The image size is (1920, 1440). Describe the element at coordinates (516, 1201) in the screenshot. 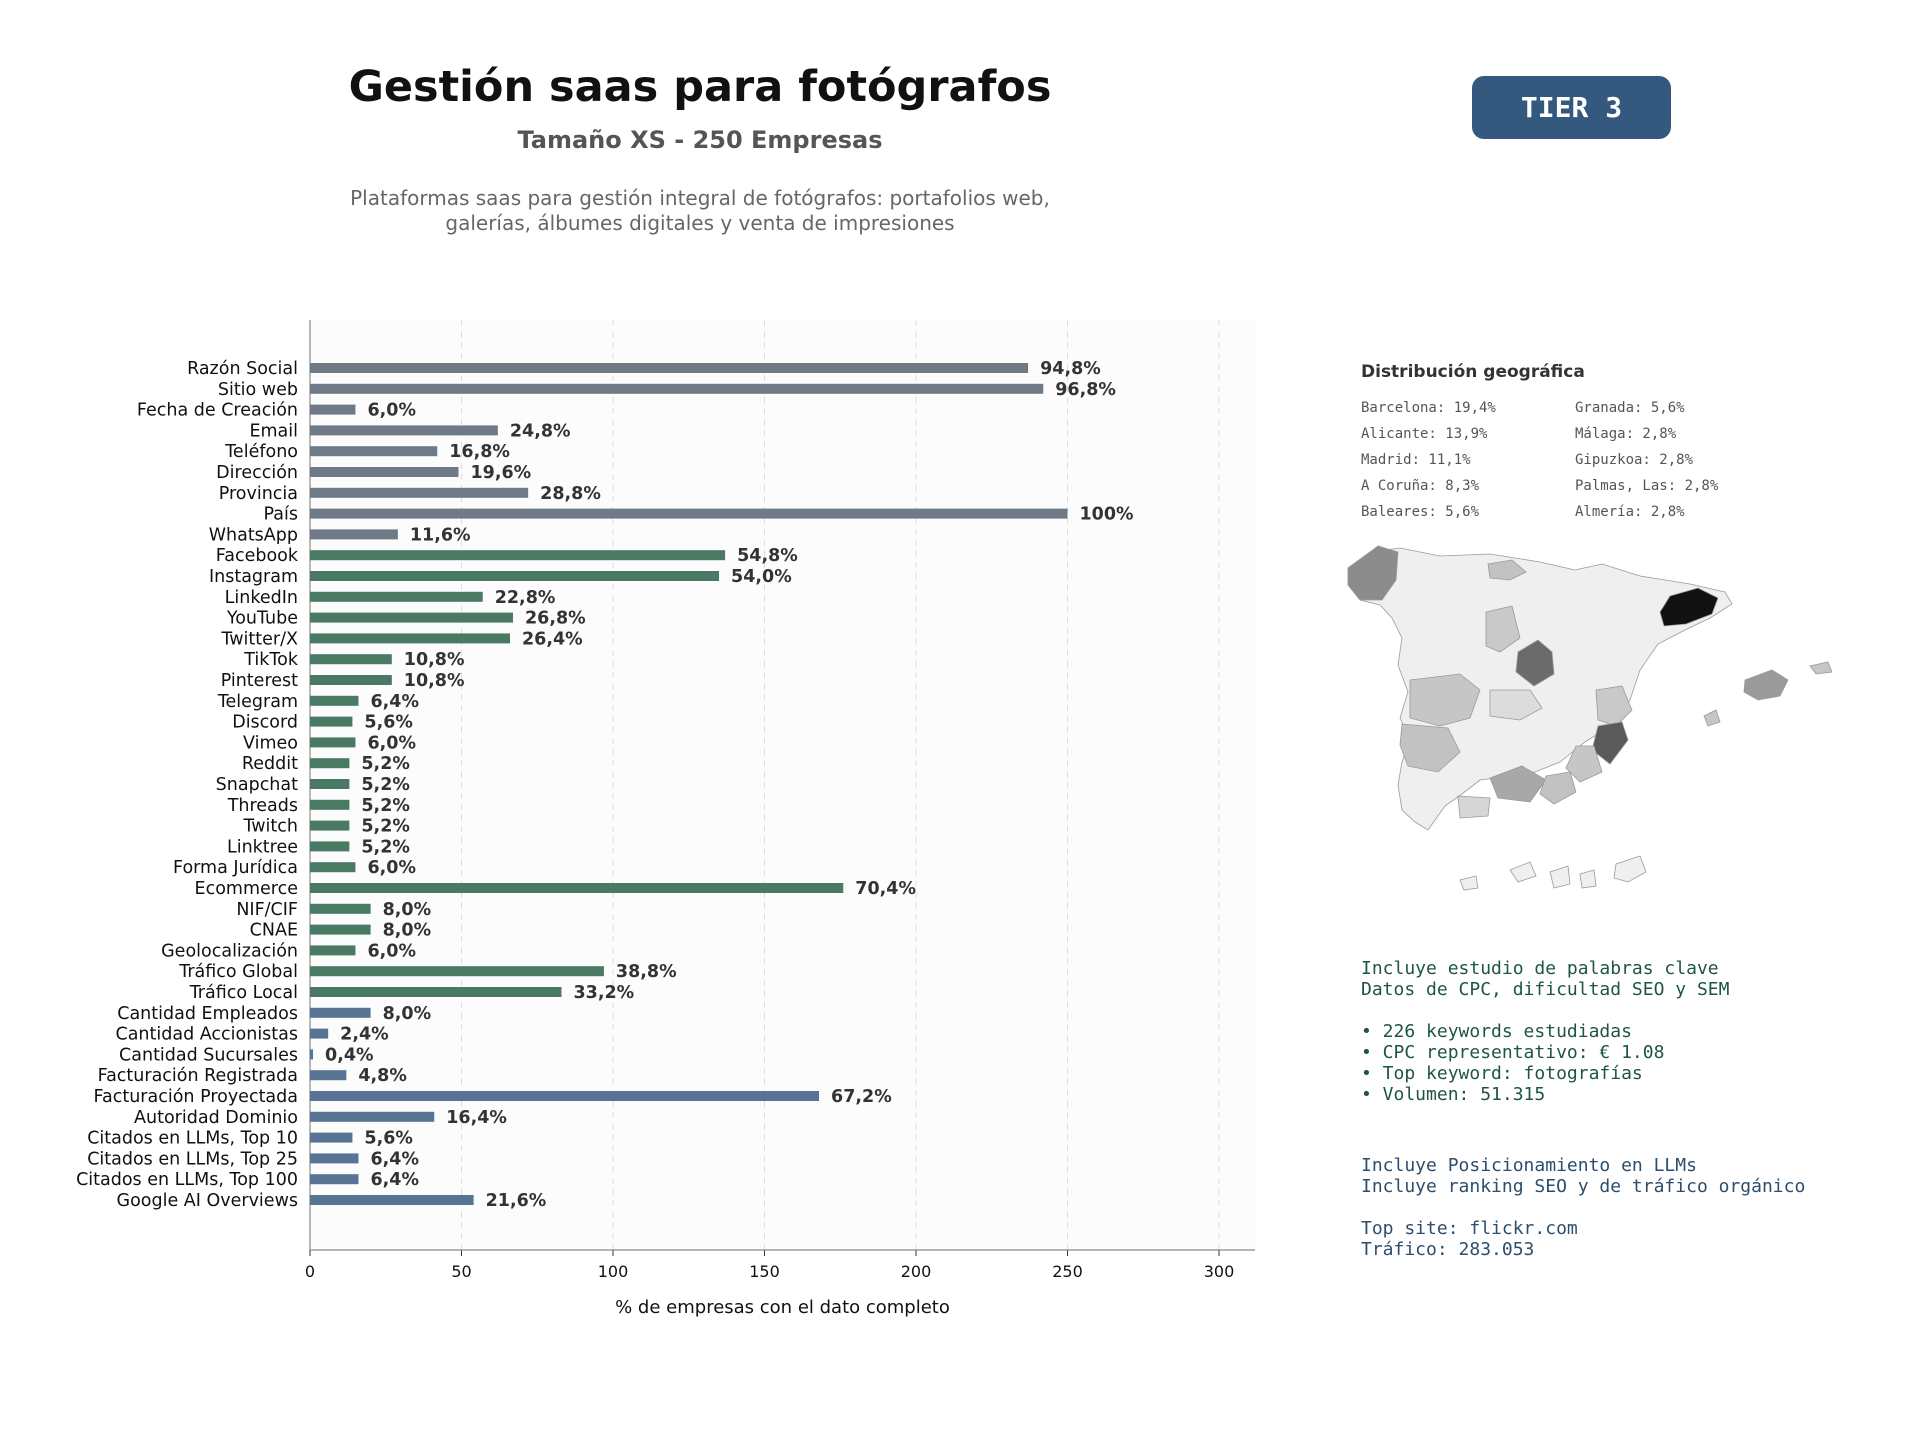

I see `value-label: 21,6%` at that location.